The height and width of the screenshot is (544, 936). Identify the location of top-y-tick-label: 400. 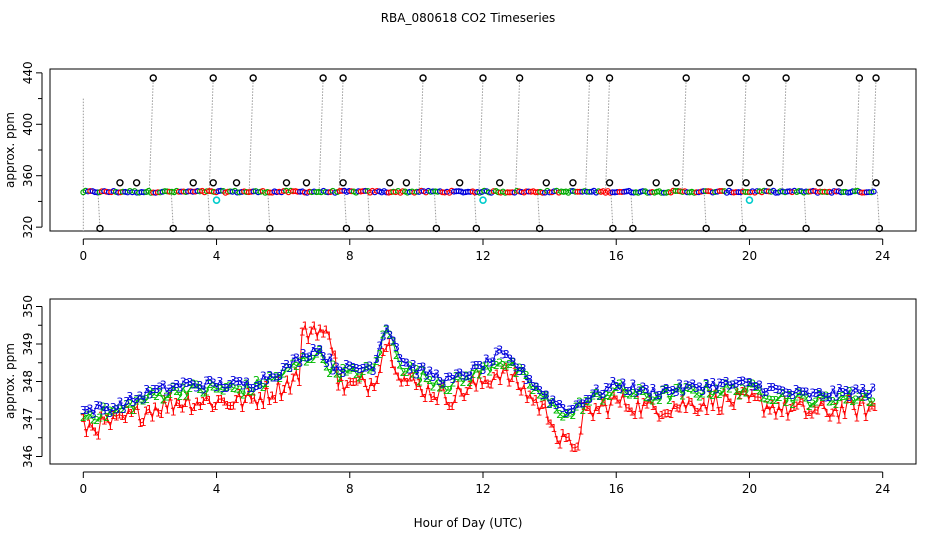
(28, 124).